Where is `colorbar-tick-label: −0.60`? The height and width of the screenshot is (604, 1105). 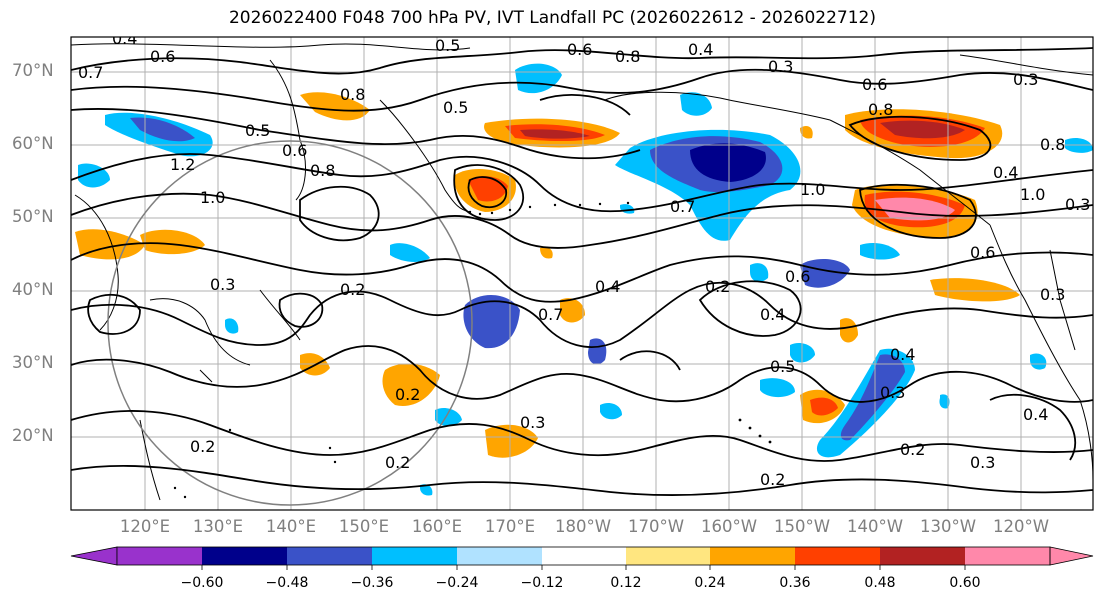 colorbar-tick-label: −0.60 is located at coordinates (202, 583).